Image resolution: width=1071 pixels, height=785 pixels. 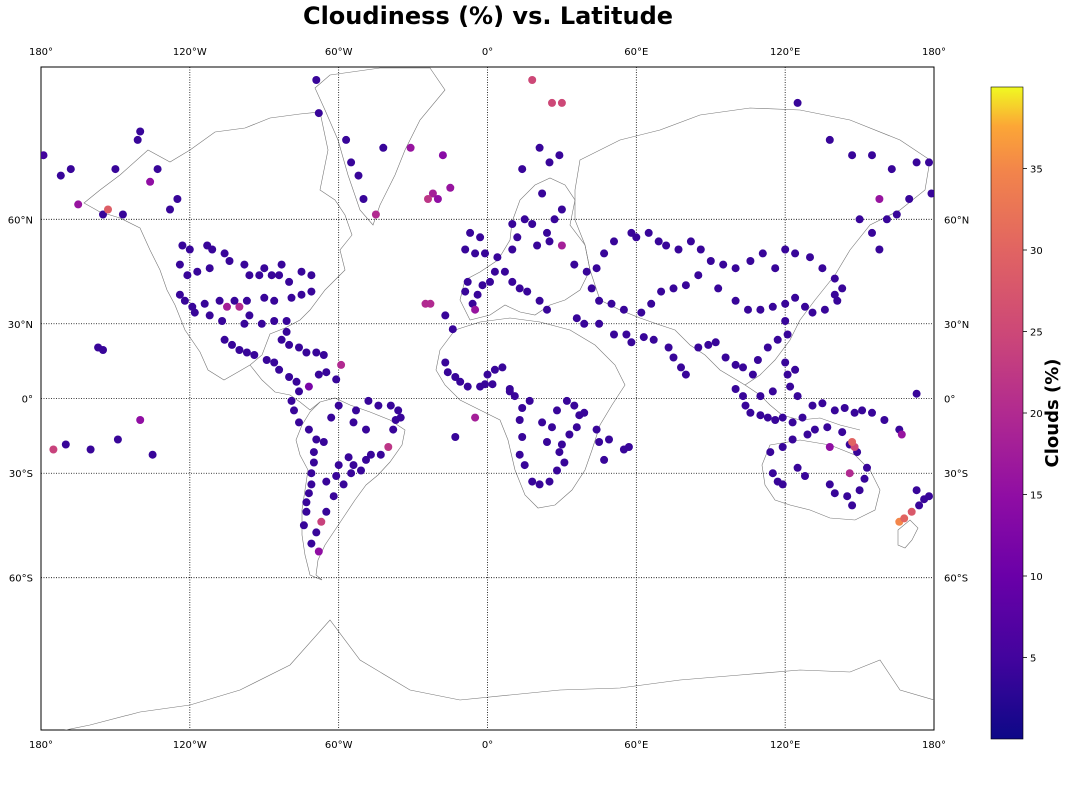 I want to click on x-tick-label-bottom: 60°W, so click(x=339, y=745).